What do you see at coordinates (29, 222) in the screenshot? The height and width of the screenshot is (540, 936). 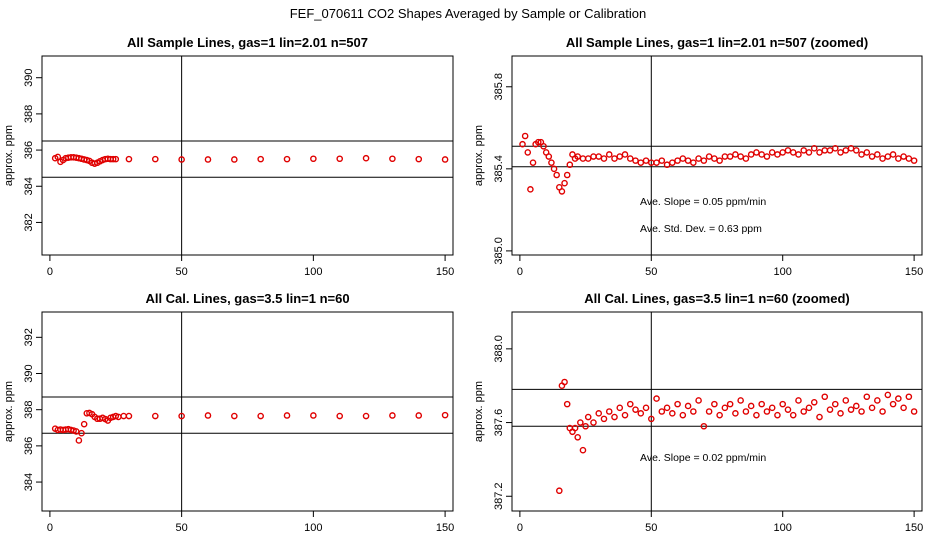 I see `y-tick-label: 382` at bounding box center [29, 222].